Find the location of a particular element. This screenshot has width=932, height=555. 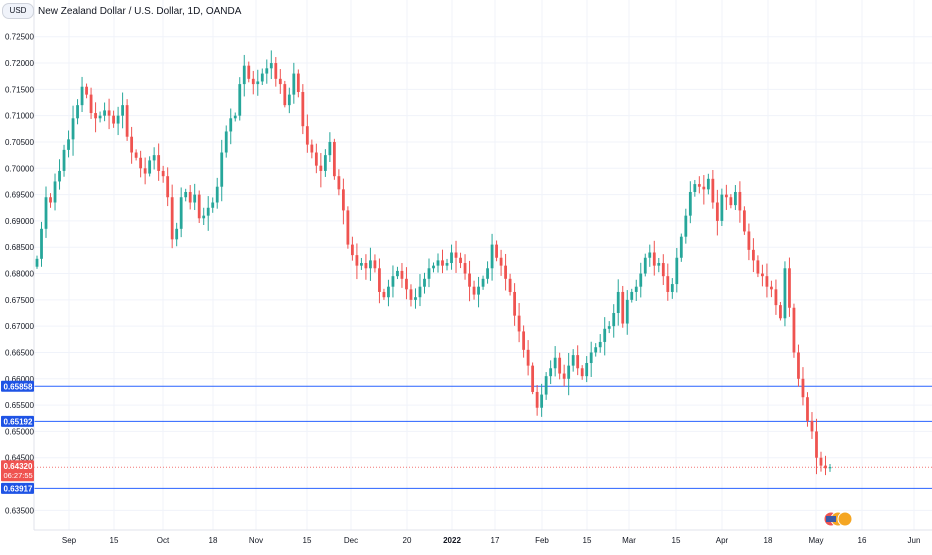

level-label: 0.63917 is located at coordinates (18, 488).